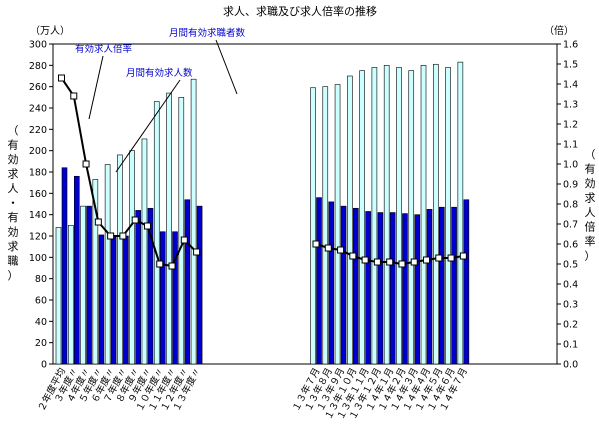 The image size is (599, 443). I want to click on right-tick-label: 0.9, so click(570, 185).